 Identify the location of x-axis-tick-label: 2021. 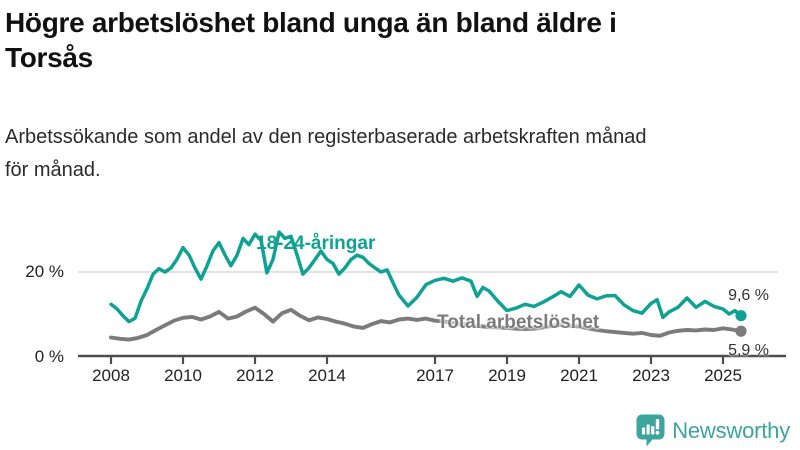
(579, 375).